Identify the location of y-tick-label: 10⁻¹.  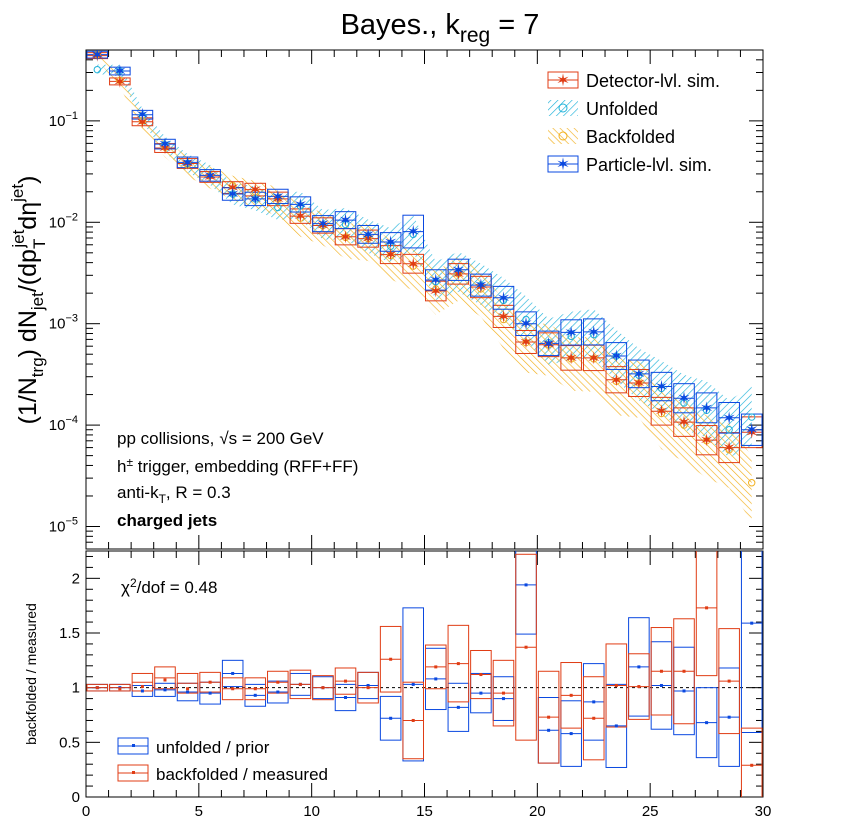
(63, 120).